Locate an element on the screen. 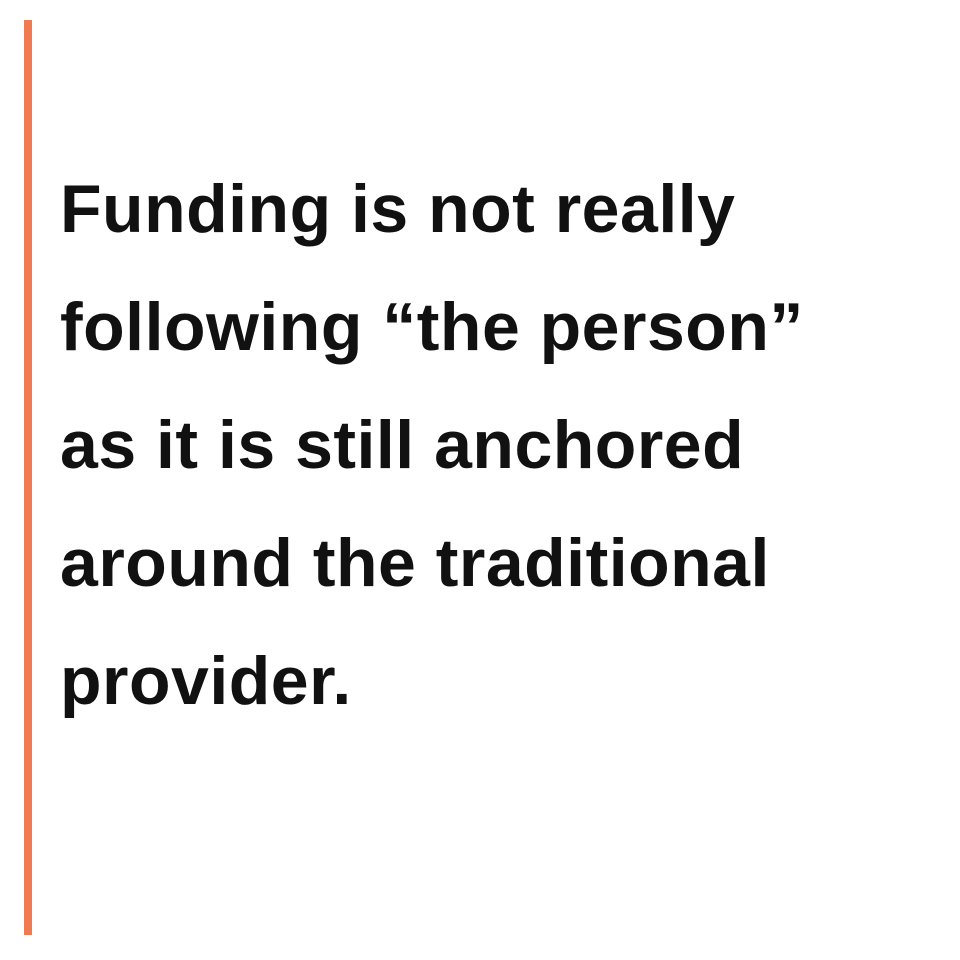 Image resolution: width=960 pixels, height=960 pixels. quote-line-3: as it is still anchored is located at coordinates (402, 445).